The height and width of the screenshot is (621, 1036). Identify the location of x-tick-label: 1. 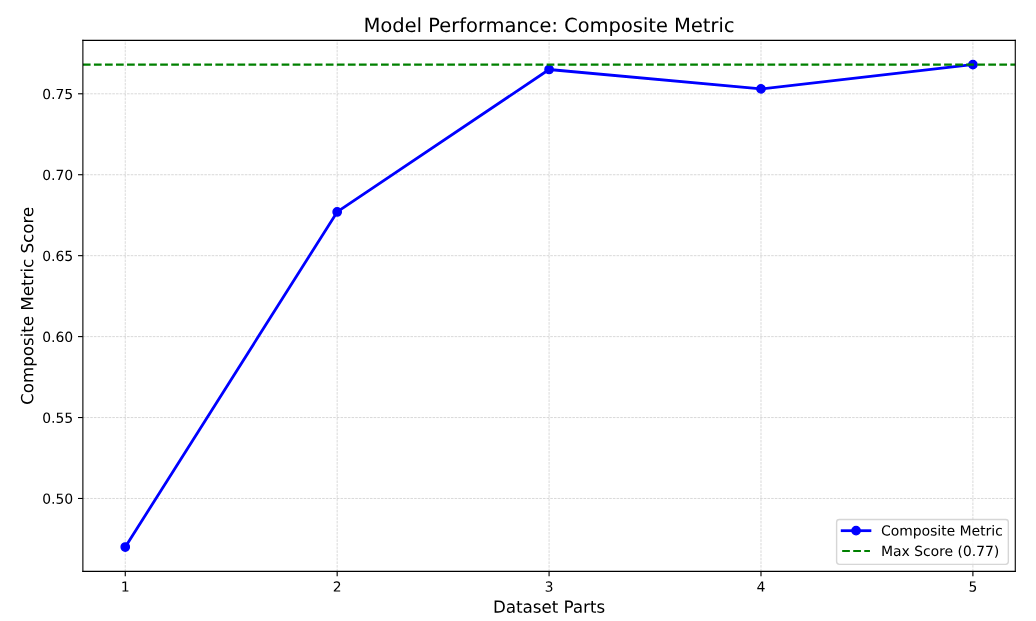
(125, 586).